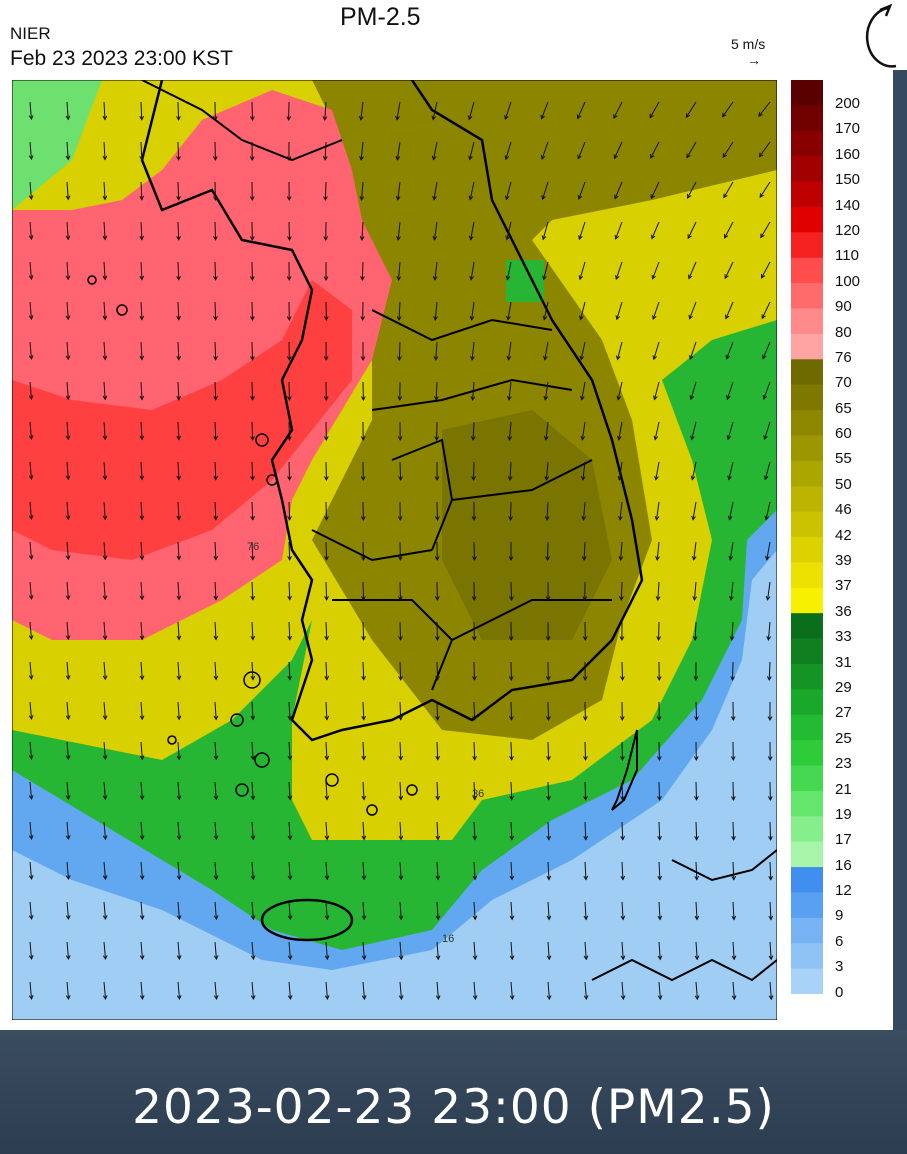 Image resolution: width=907 pixels, height=1154 pixels. What do you see at coordinates (182, 420) in the screenshot?
I see `region-very-unhealthy` at bounding box center [182, 420].